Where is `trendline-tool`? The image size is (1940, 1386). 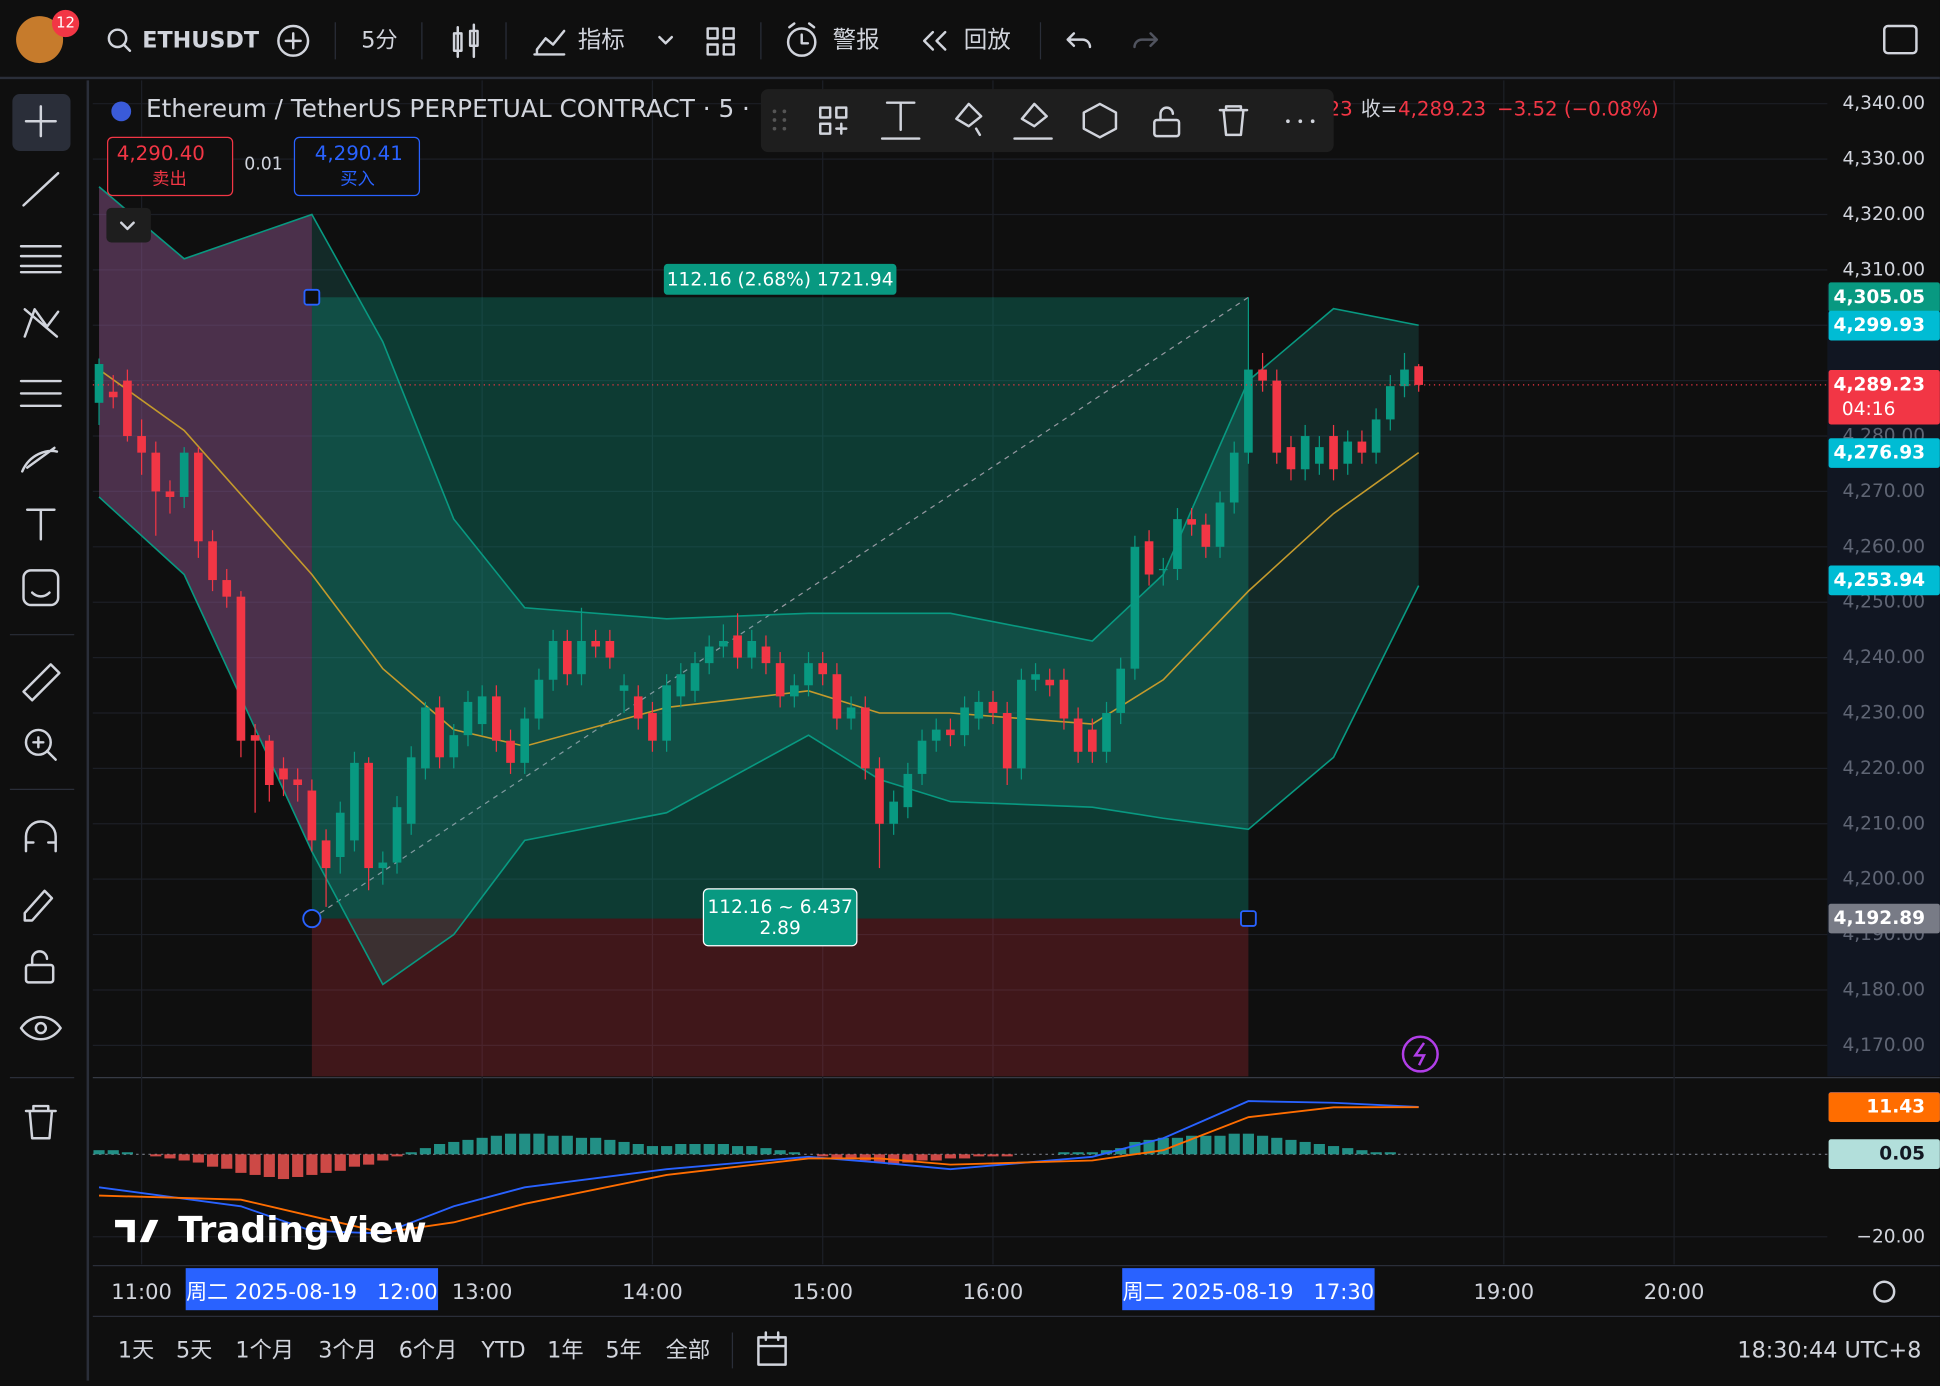
trendline-tool is located at coordinates (41, 189).